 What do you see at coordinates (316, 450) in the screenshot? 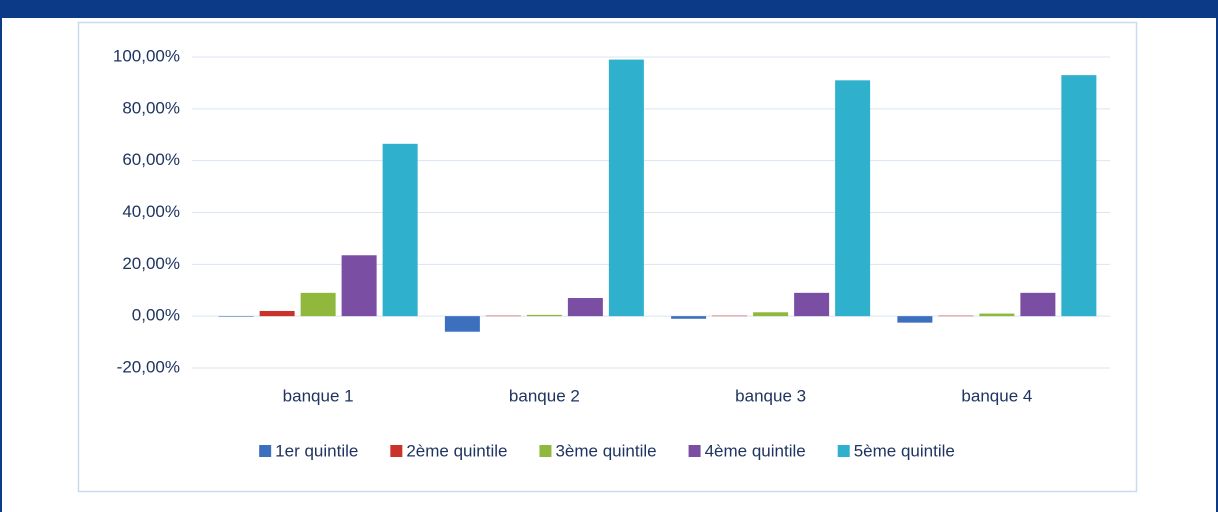
I see `legend-label: 1er quintile` at bounding box center [316, 450].